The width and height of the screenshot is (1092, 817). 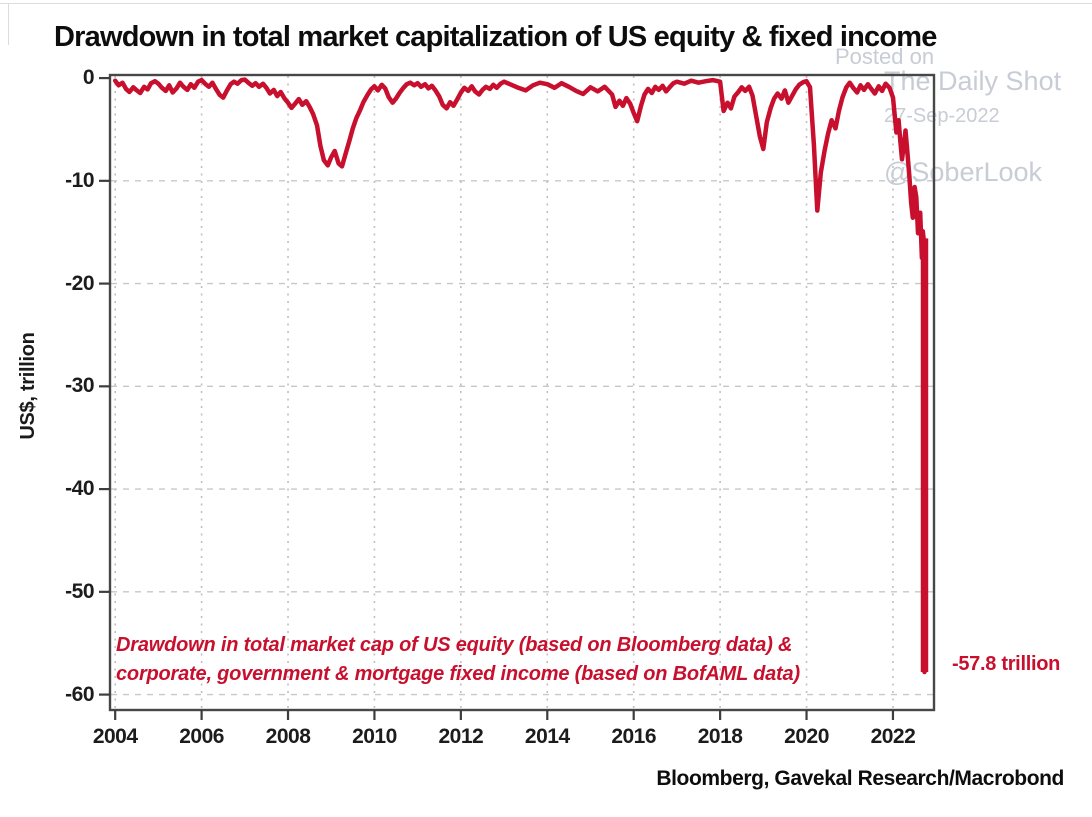 I want to click on last-value-label: -57.8 trillion, so click(x=1006, y=664).